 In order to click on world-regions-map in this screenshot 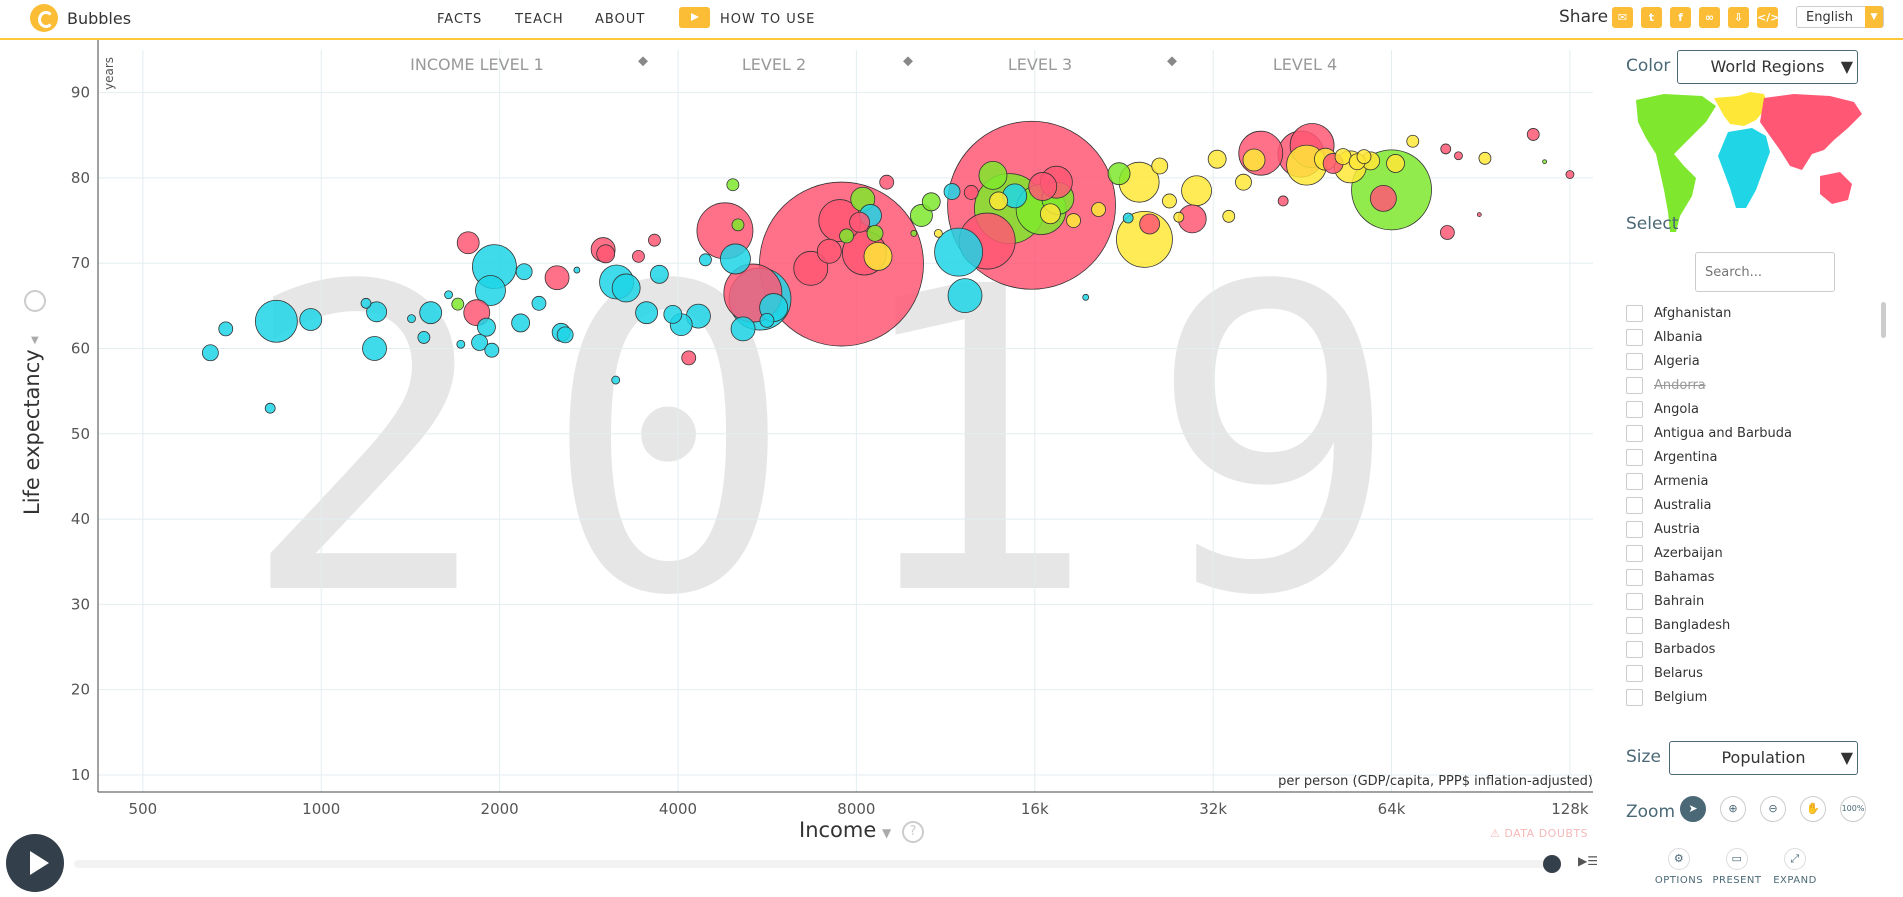, I will do `click(1749, 163)`.